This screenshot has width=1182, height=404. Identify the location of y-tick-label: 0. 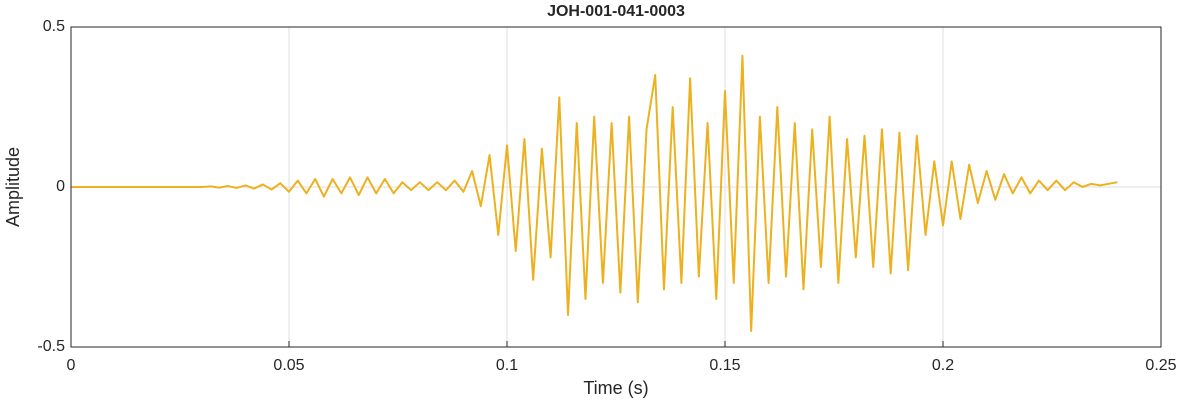
(60, 186).